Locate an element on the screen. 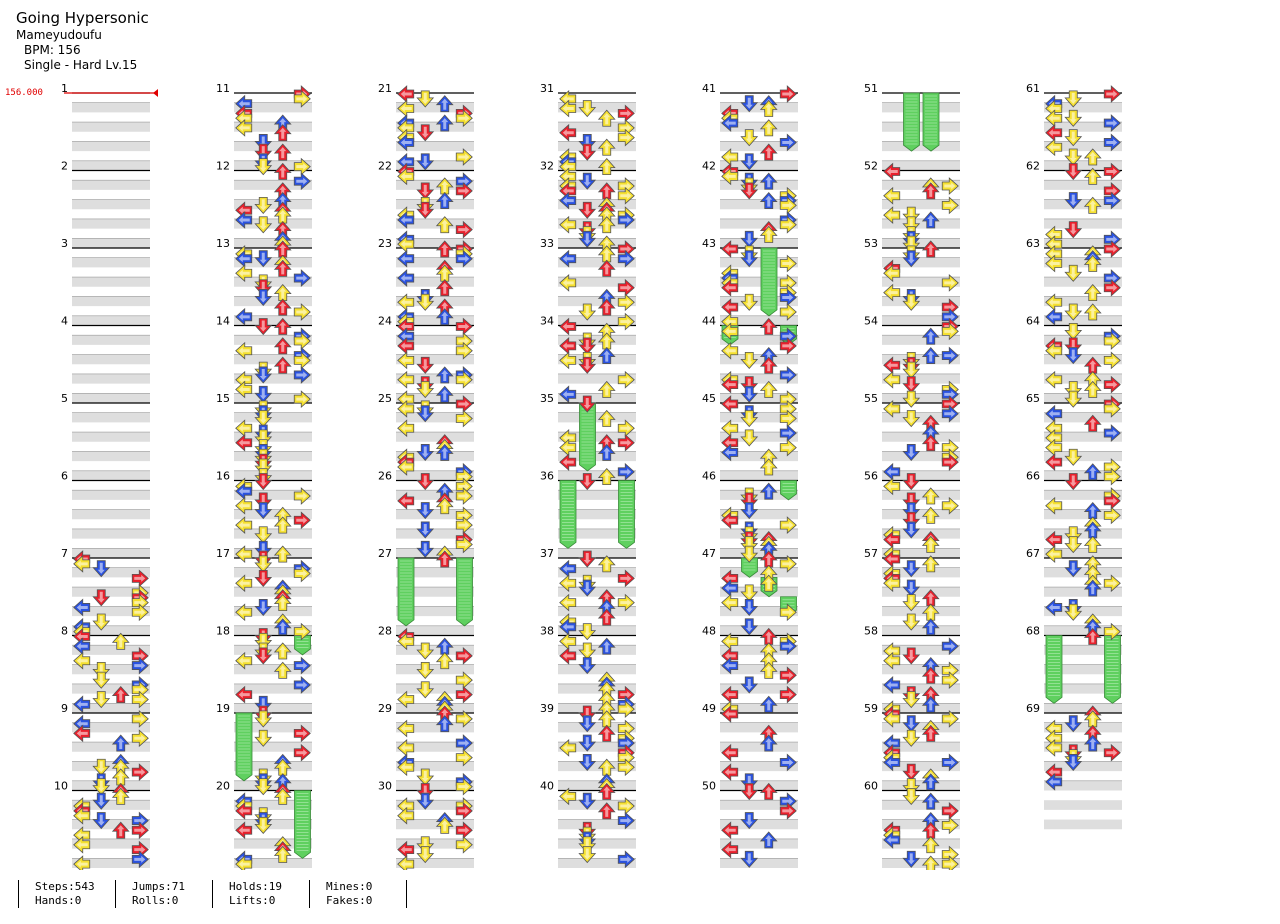 The width and height of the screenshot is (1280, 924). hold-note is located at coordinates (464, 592).